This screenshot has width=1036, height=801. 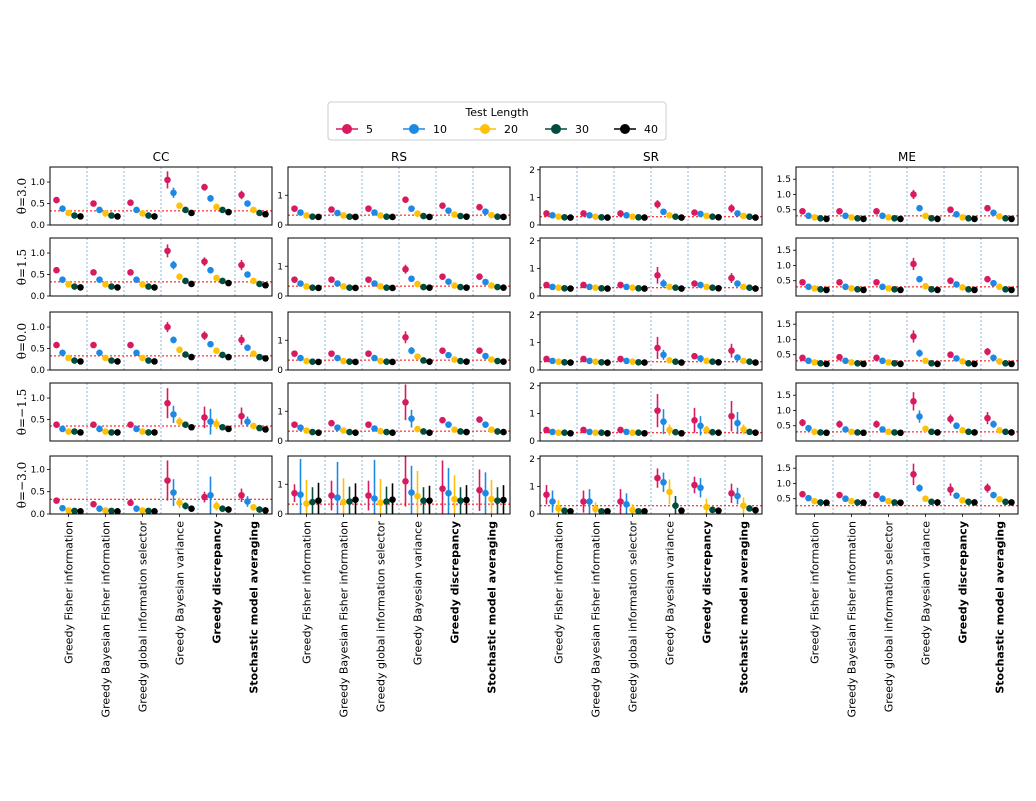 I want to click on y-tick-label: 1.0, so click(x=784, y=195).